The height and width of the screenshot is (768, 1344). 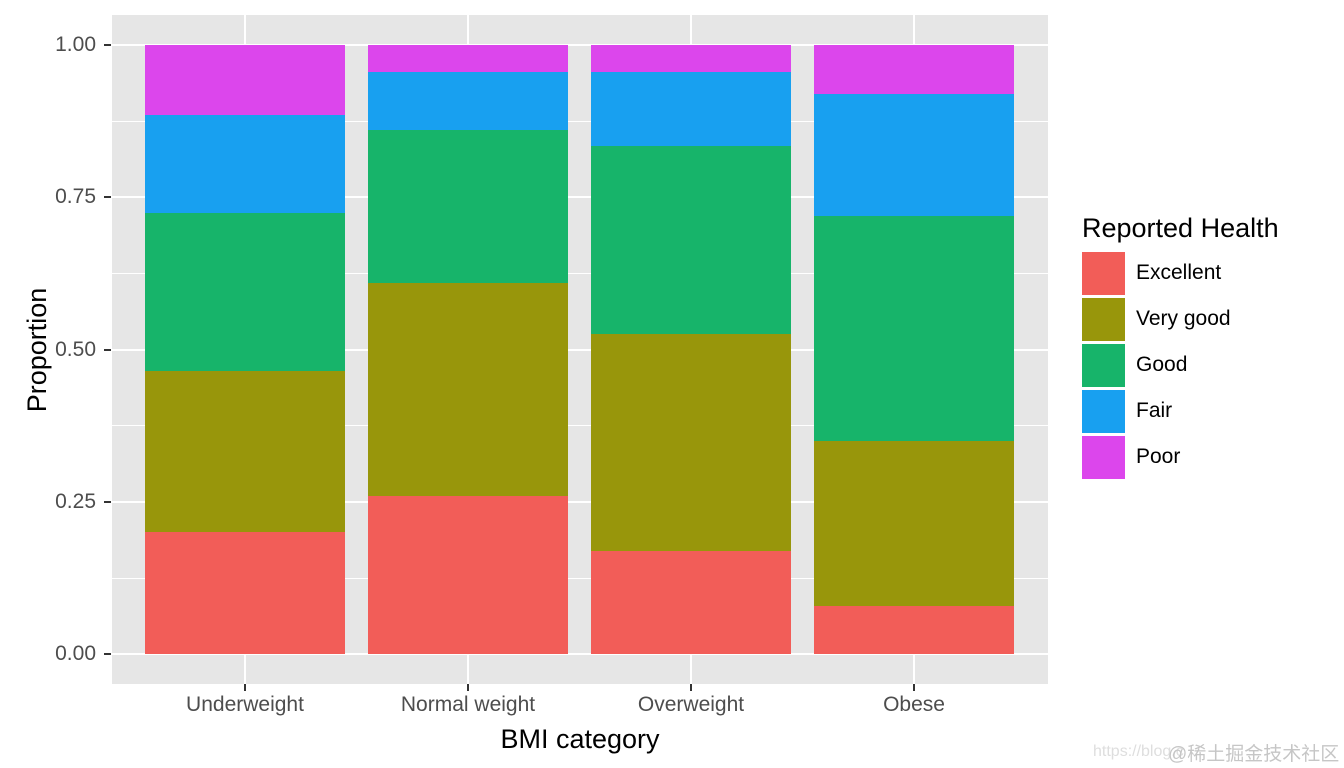 I want to click on bar-segment-underweight-very-good, so click(x=245, y=451).